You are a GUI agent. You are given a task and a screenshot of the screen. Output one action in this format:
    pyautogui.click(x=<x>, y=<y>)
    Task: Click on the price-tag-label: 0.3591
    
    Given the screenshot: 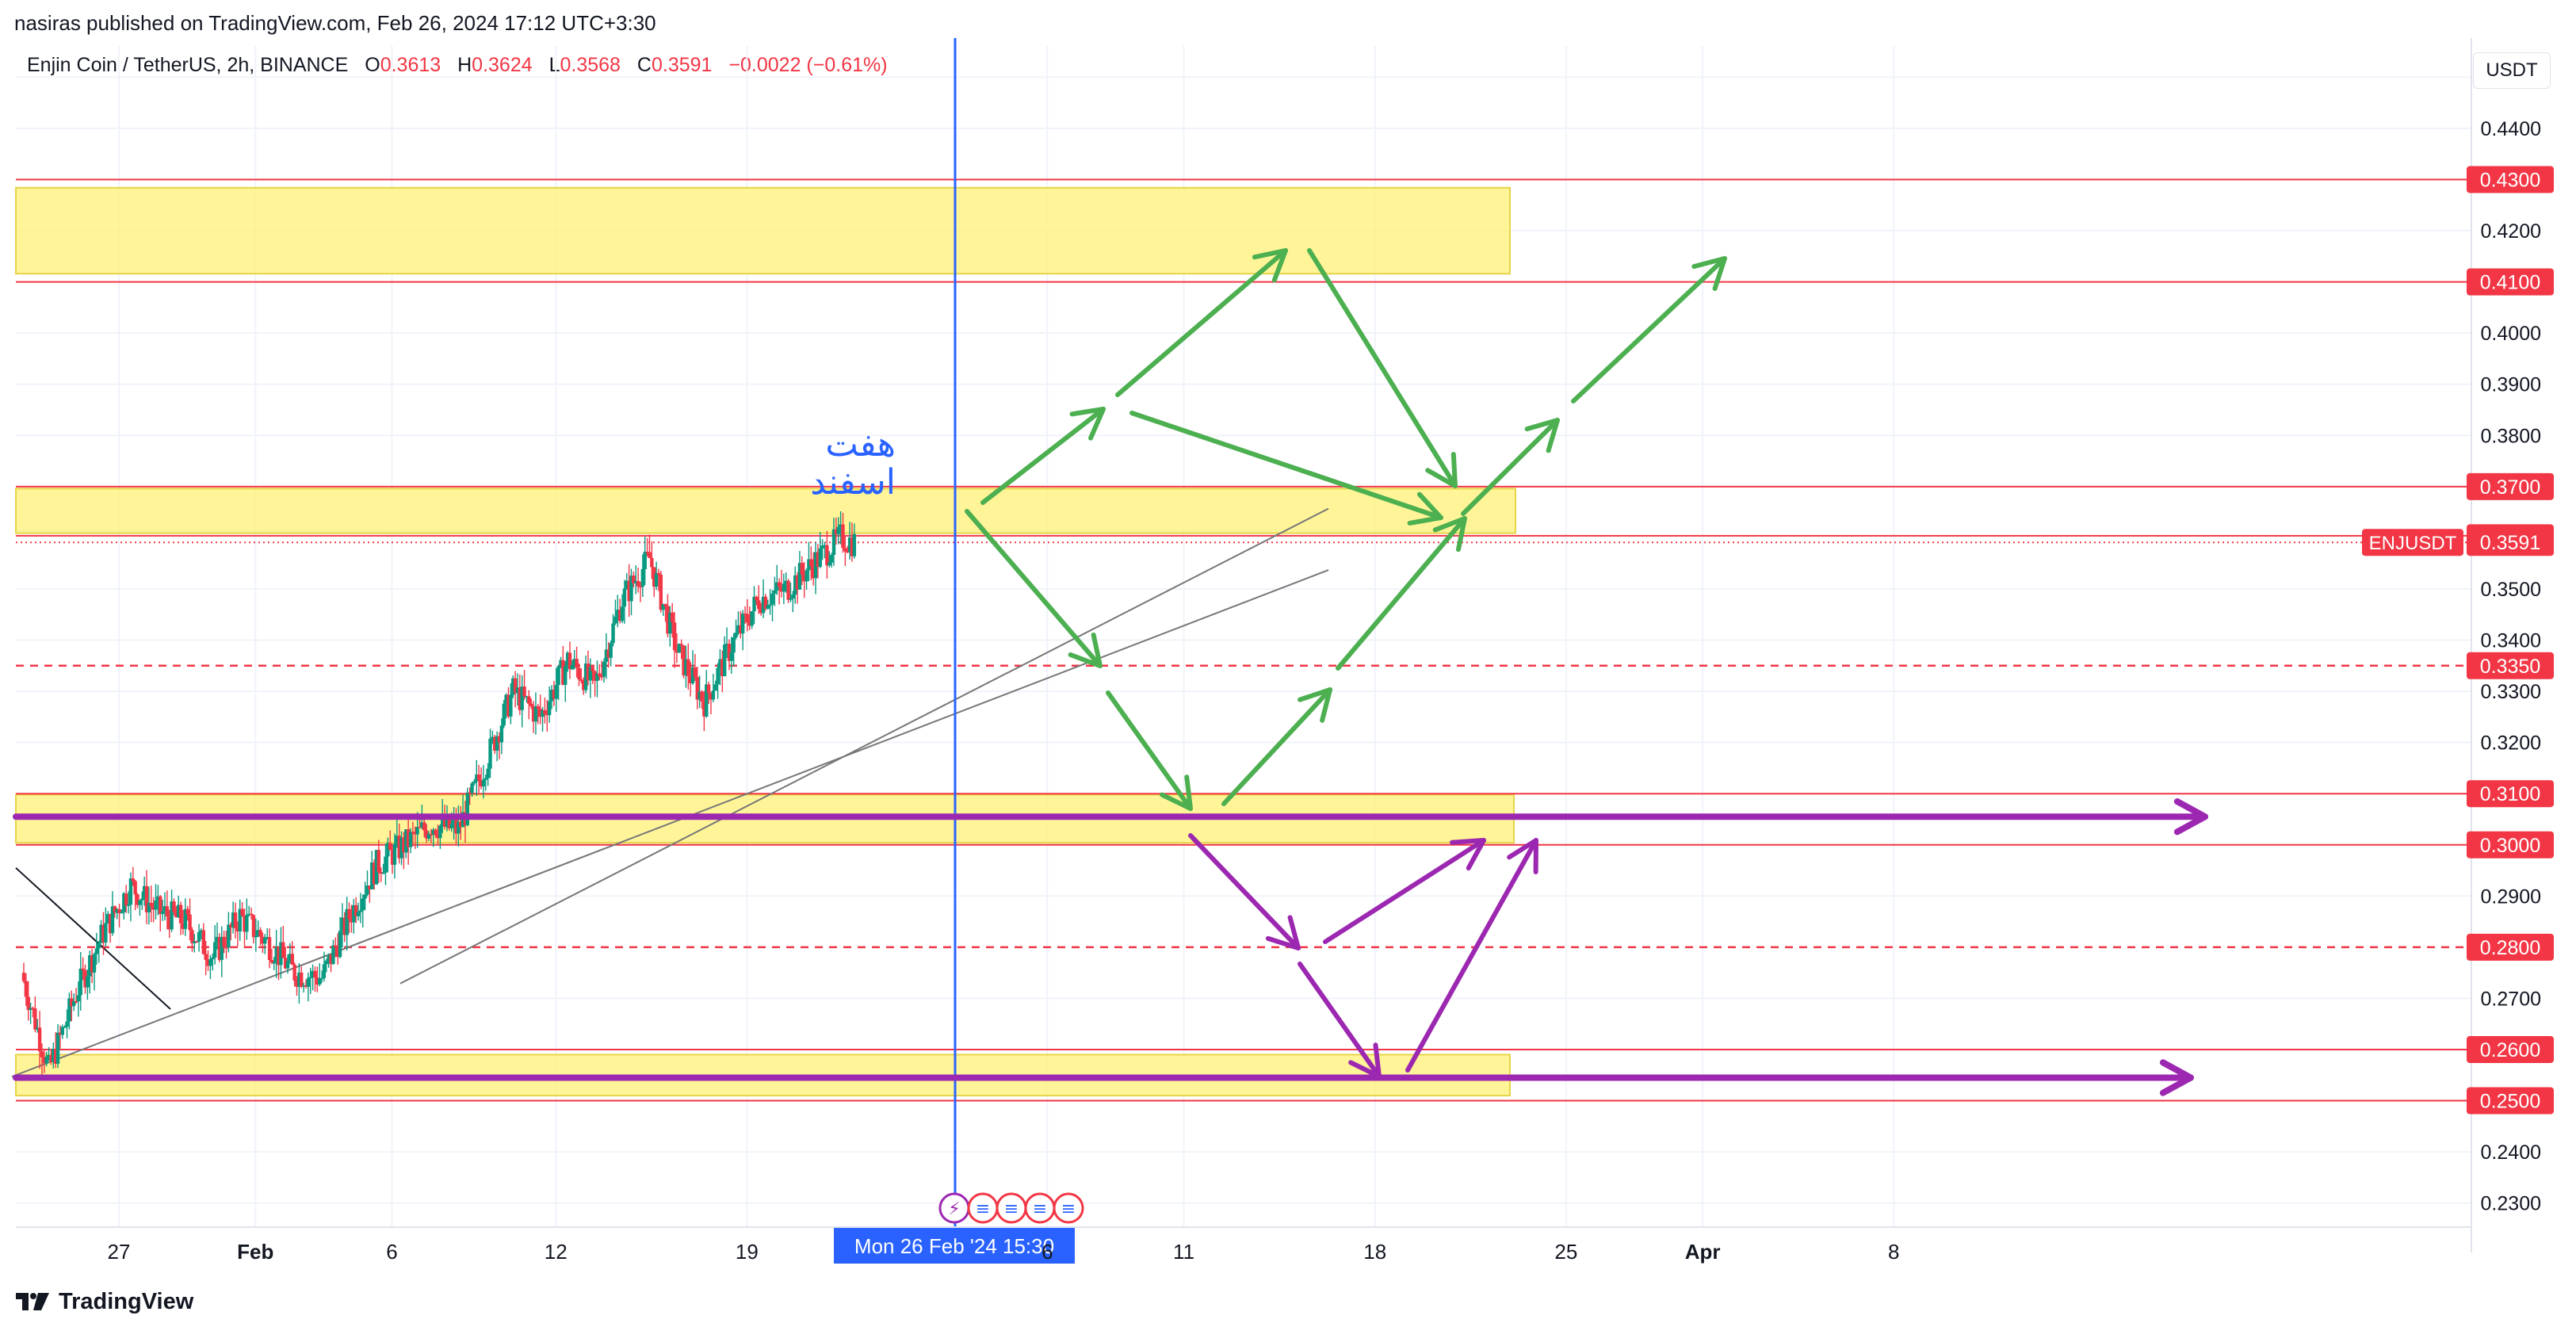 What is the action you would take?
    pyautogui.click(x=2510, y=543)
    